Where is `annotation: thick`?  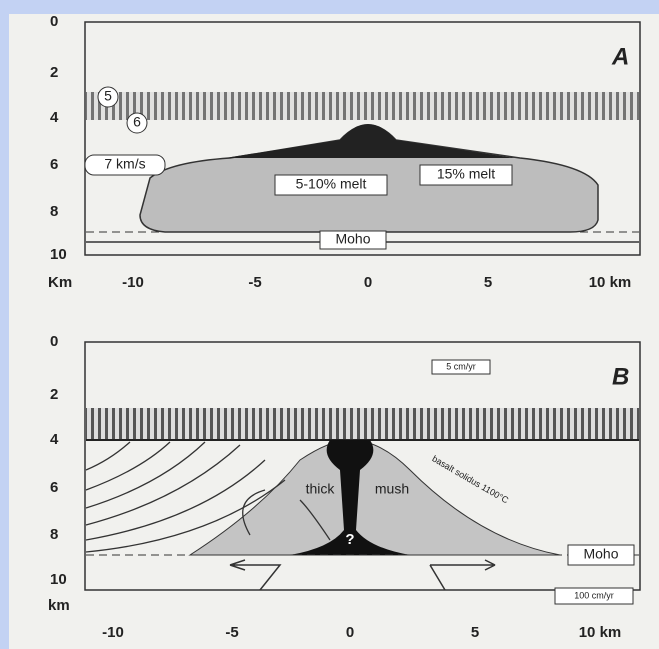 annotation: thick is located at coordinates (321, 489).